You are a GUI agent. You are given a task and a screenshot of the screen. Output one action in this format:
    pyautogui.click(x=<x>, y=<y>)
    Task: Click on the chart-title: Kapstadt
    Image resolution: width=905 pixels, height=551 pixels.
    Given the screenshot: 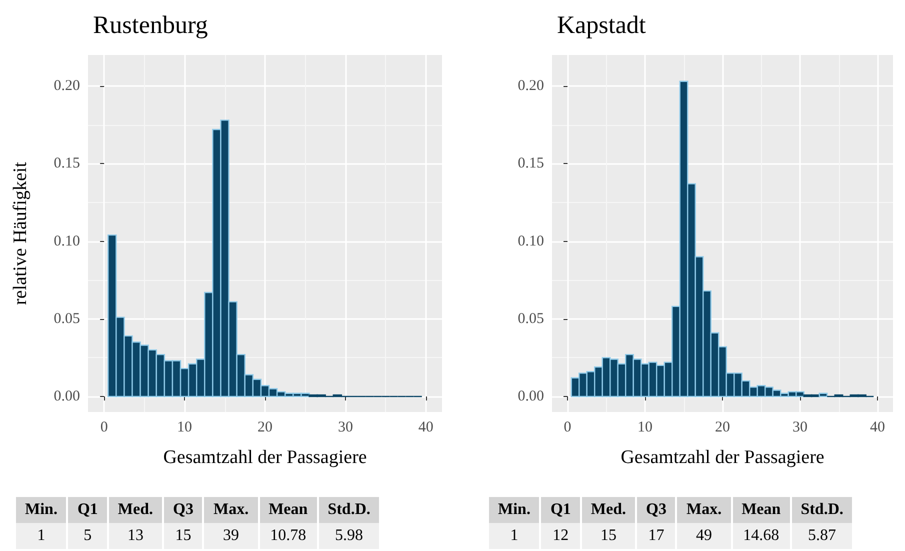 What is the action you would take?
    pyautogui.click(x=601, y=25)
    